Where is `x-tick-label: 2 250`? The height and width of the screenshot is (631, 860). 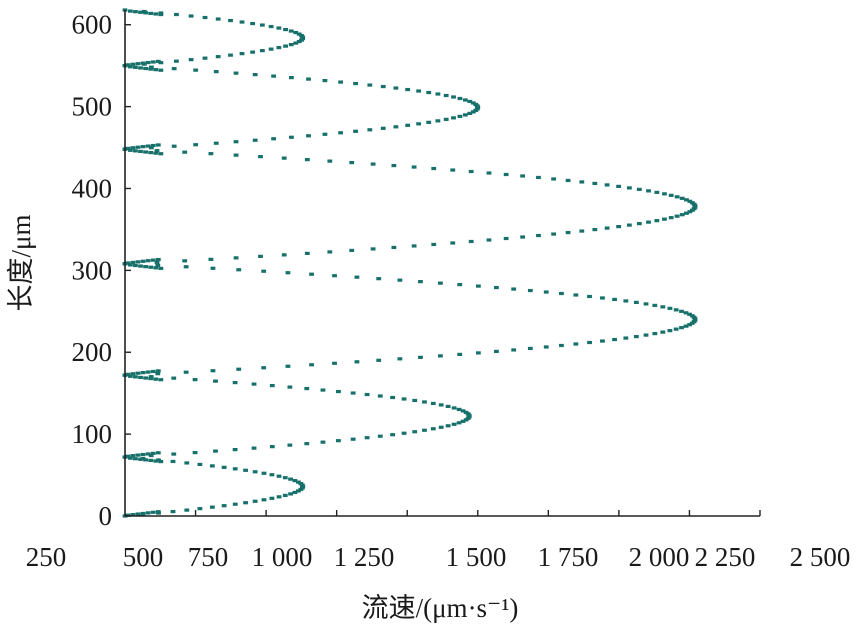 x-tick-label: 2 250 is located at coordinates (725, 557).